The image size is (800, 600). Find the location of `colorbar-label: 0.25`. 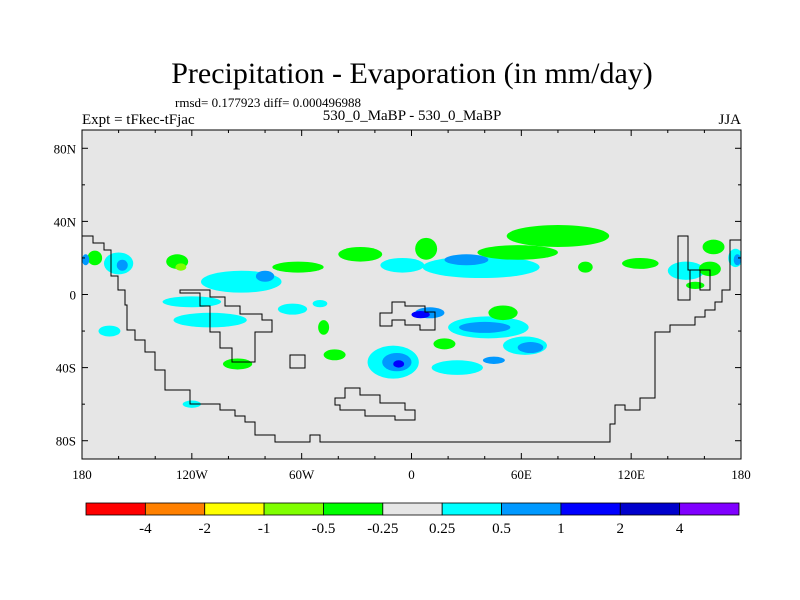

colorbar-label: 0.25 is located at coordinates (442, 529).